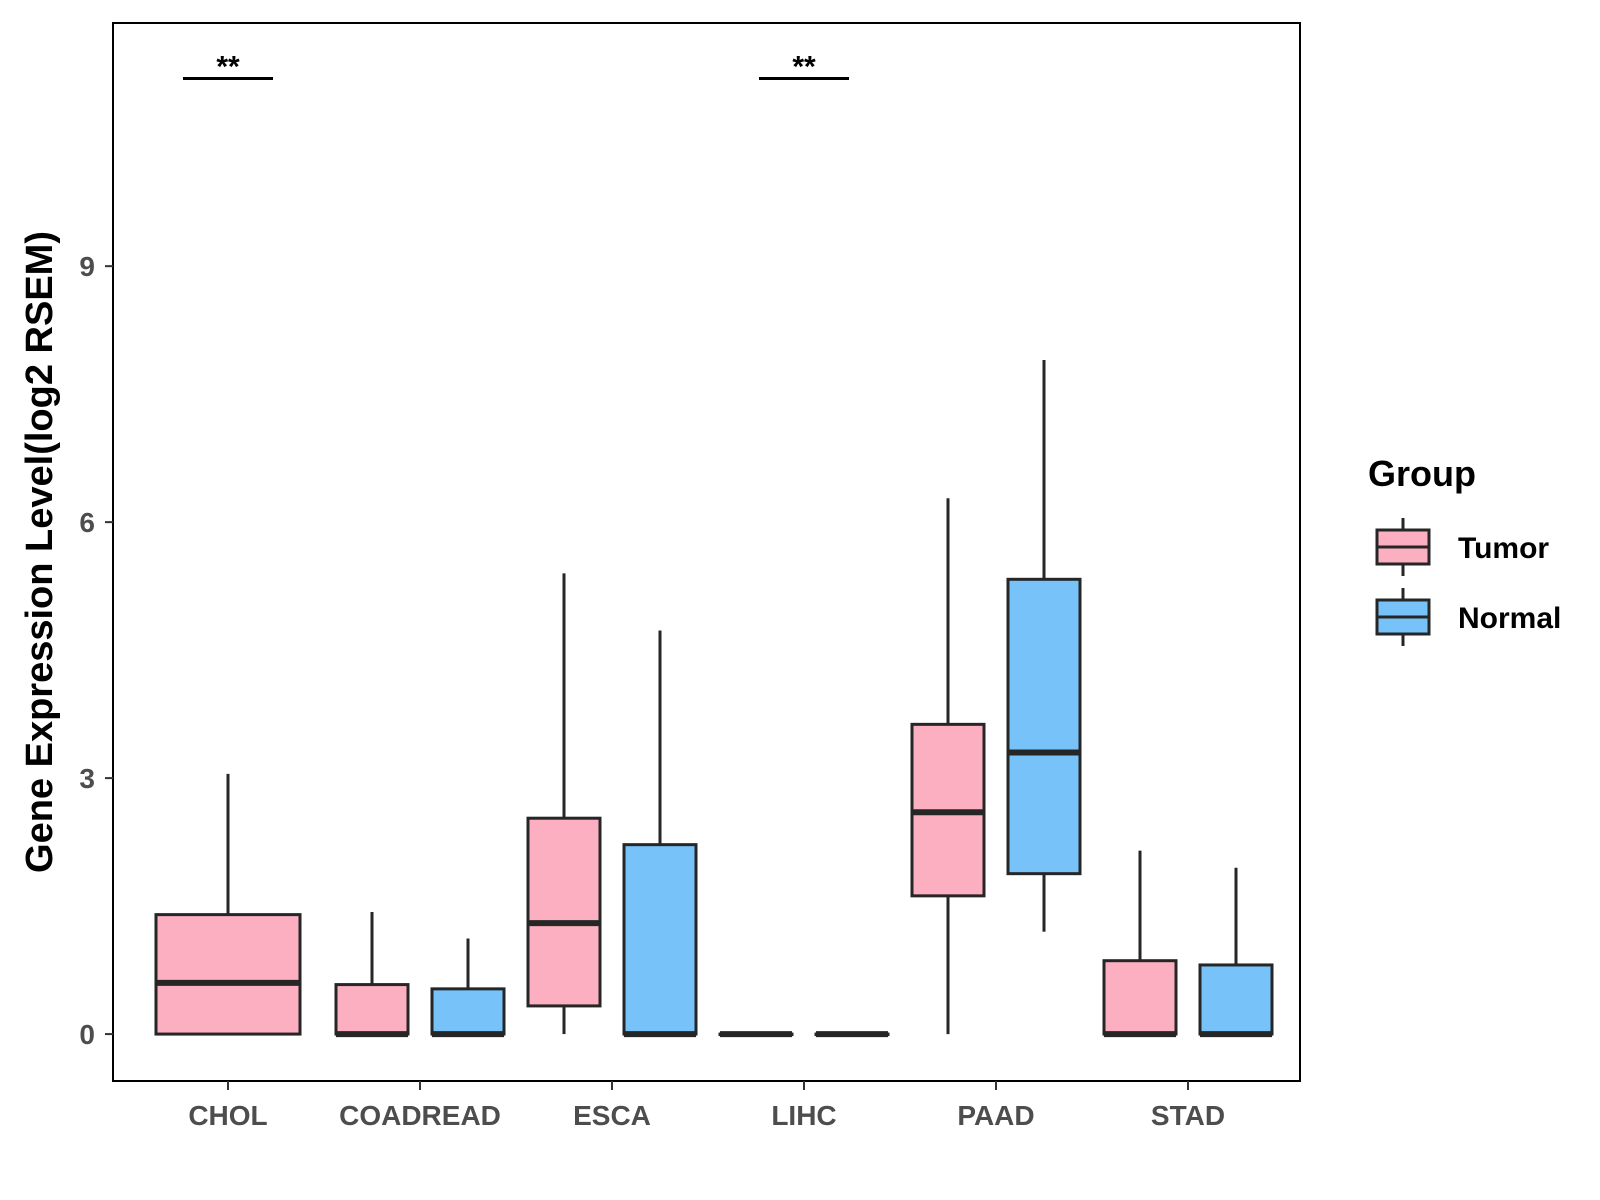 Image resolution: width=1600 pixels, height=1200 pixels. Describe the element at coordinates (1236, 952) in the screenshot. I see `box-normal-stad` at that location.